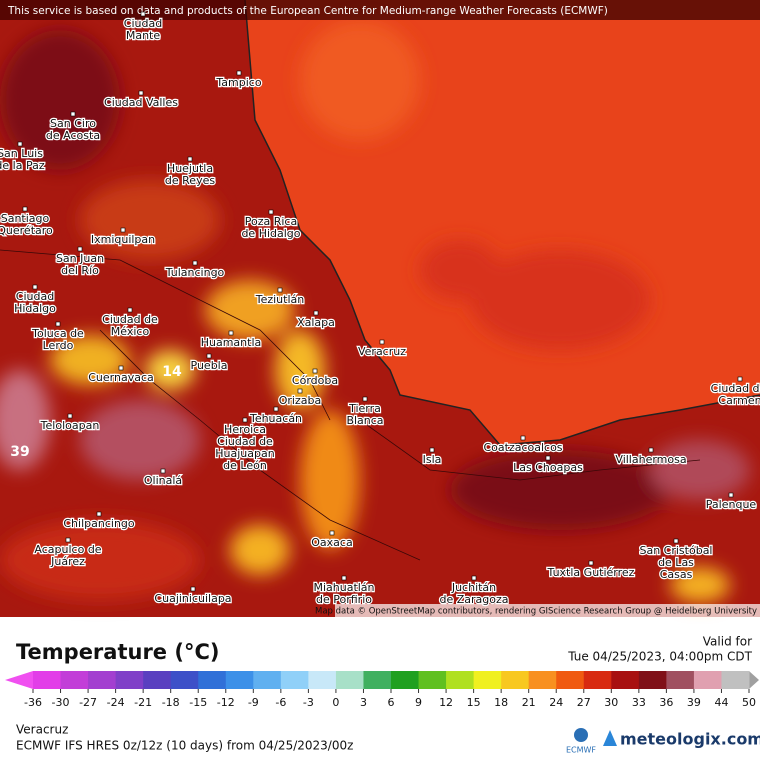  I want to click on colorbar-tick-label: -24, so click(116, 702).